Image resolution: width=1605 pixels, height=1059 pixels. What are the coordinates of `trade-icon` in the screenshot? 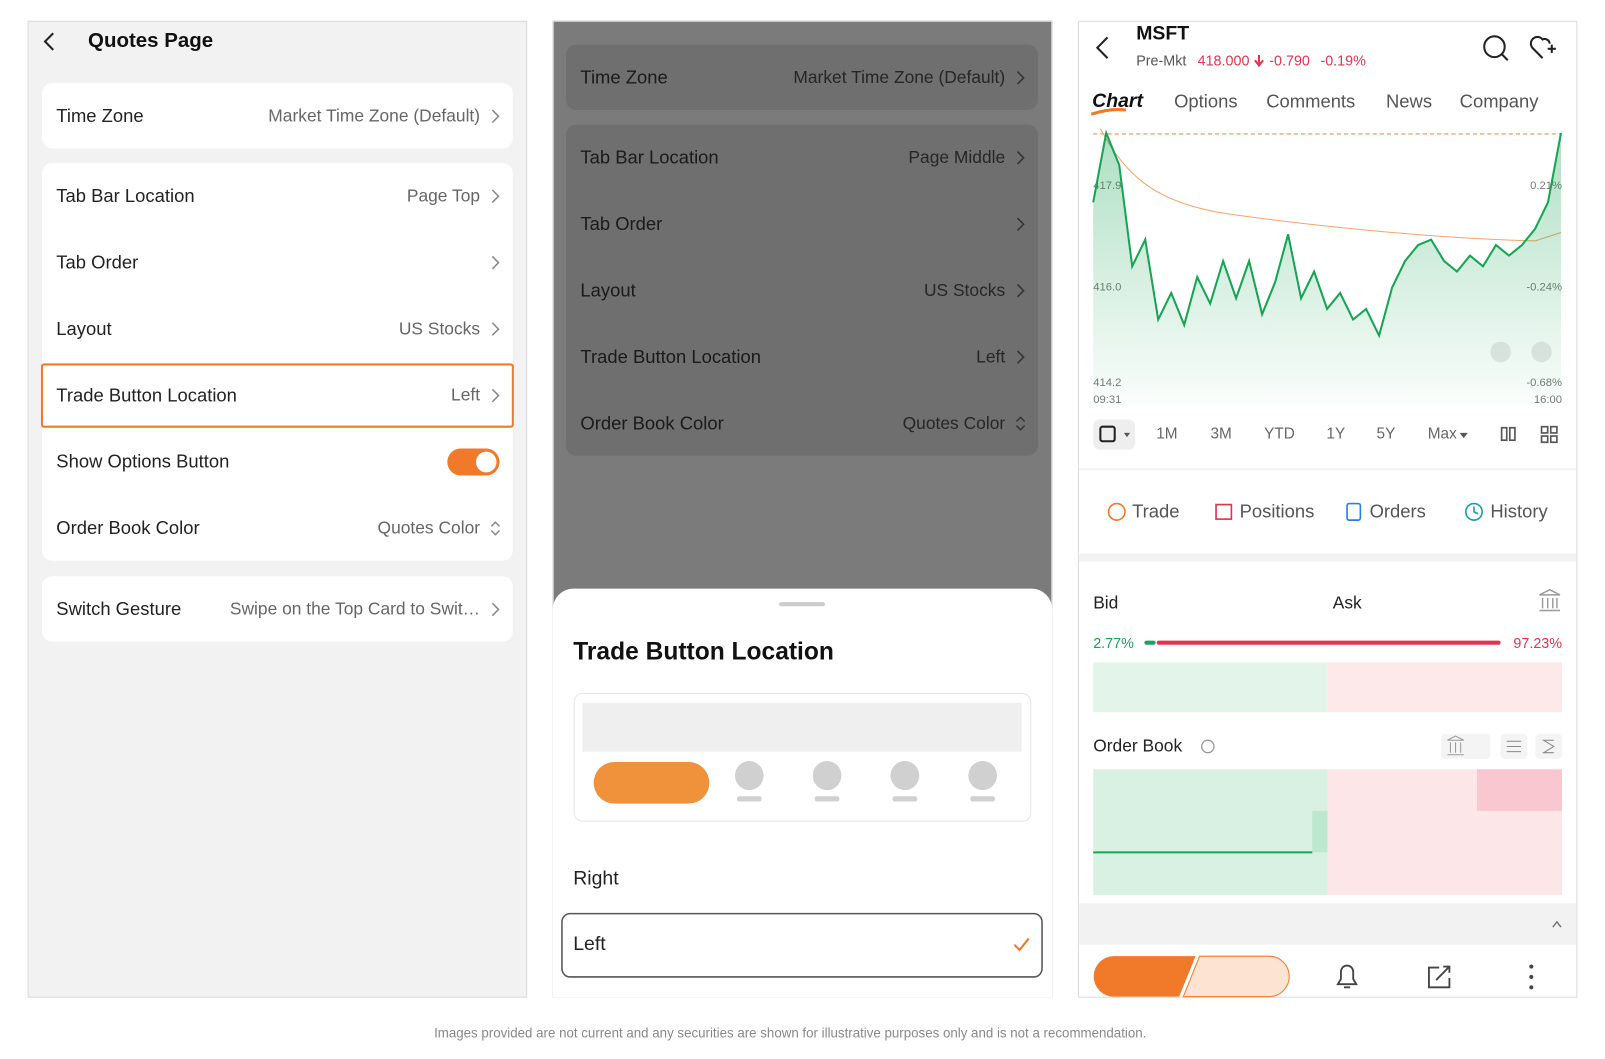 It's located at (1116, 511).